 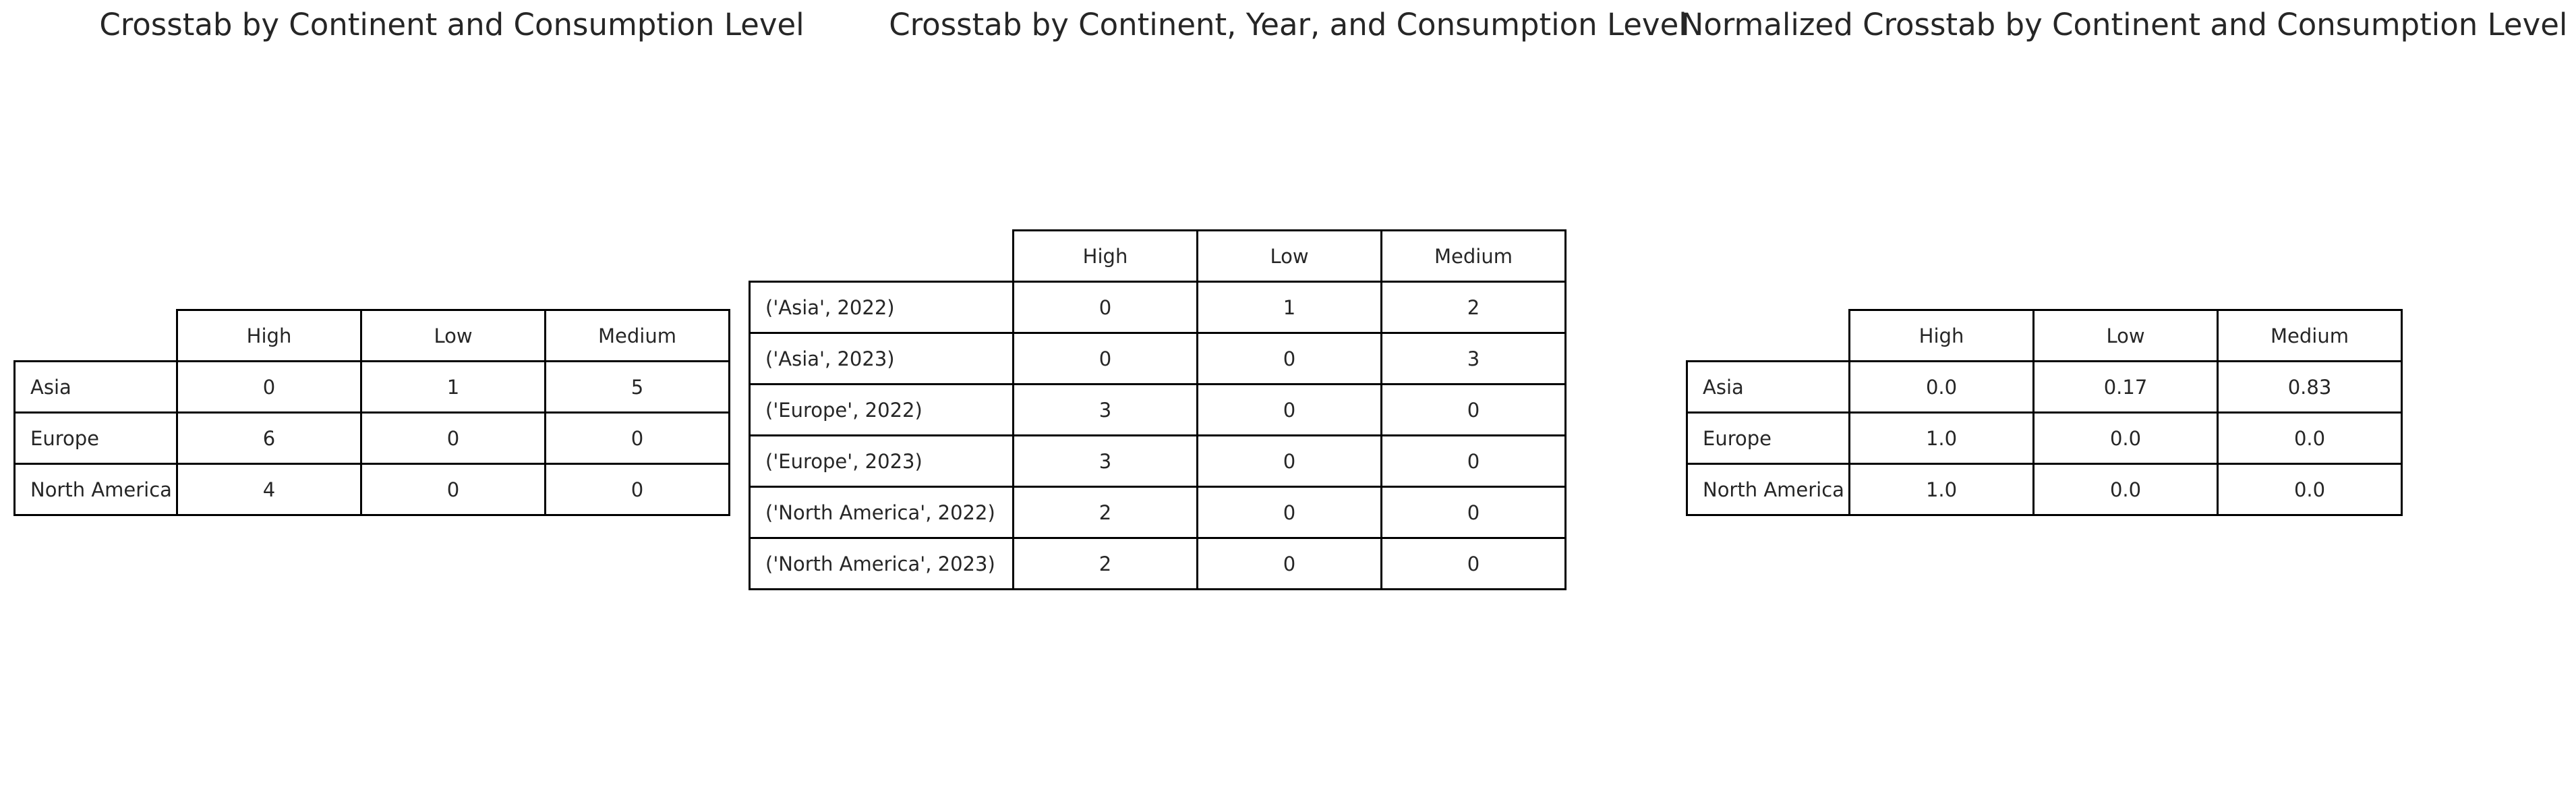 I want to click on row-label: ('Asia', 2023), so click(x=881, y=359).